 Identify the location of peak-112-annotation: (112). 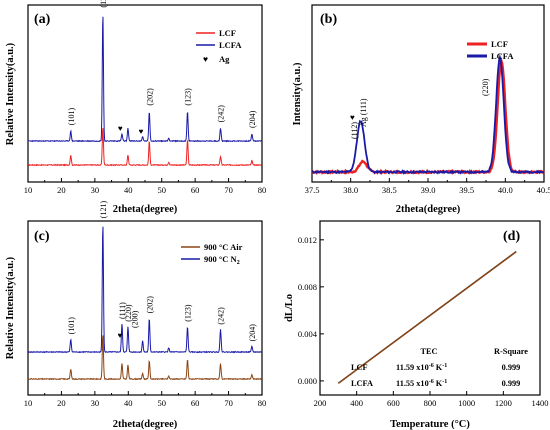
(354, 130).